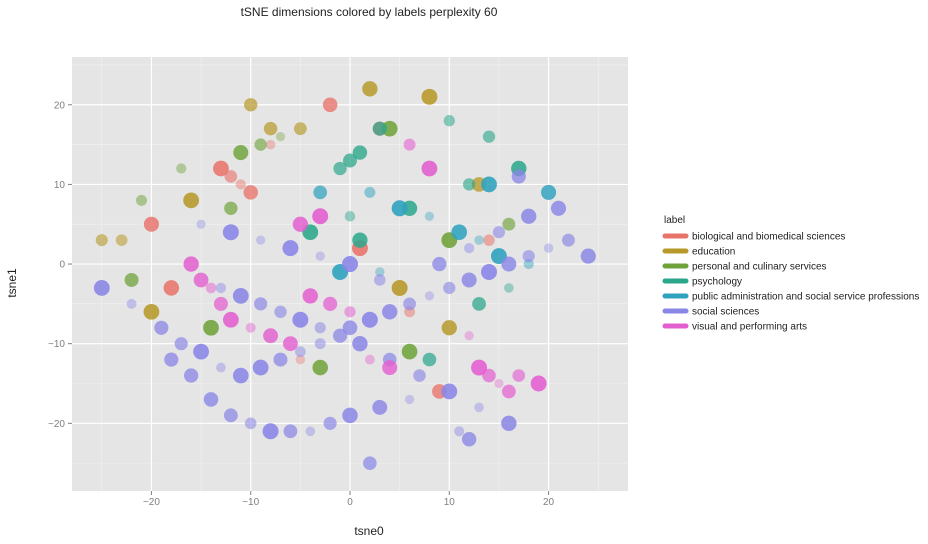 The width and height of the screenshot is (928, 544). I want to click on legend-label: psychology, so click(717, 282).